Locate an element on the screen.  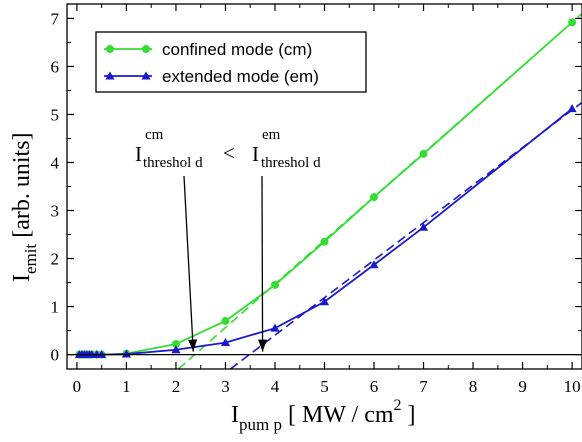
x-tick-label-1: 1 is located at coordinates (126, 386).